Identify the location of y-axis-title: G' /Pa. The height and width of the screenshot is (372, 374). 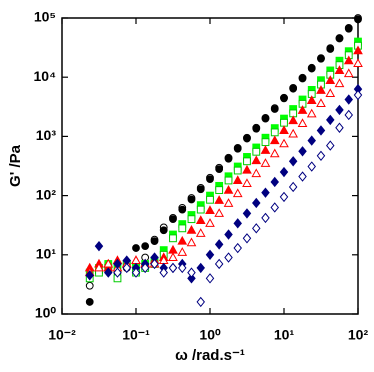
(15, 165).